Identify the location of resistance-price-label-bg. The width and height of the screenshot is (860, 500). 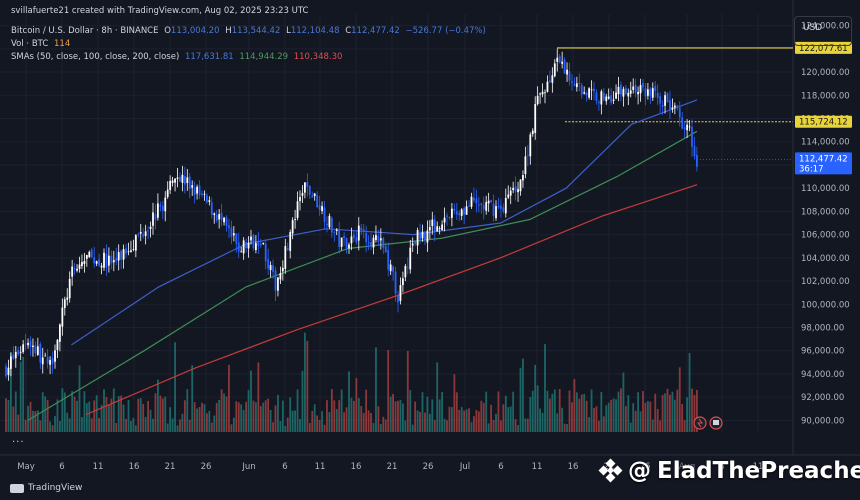
(823, 47).